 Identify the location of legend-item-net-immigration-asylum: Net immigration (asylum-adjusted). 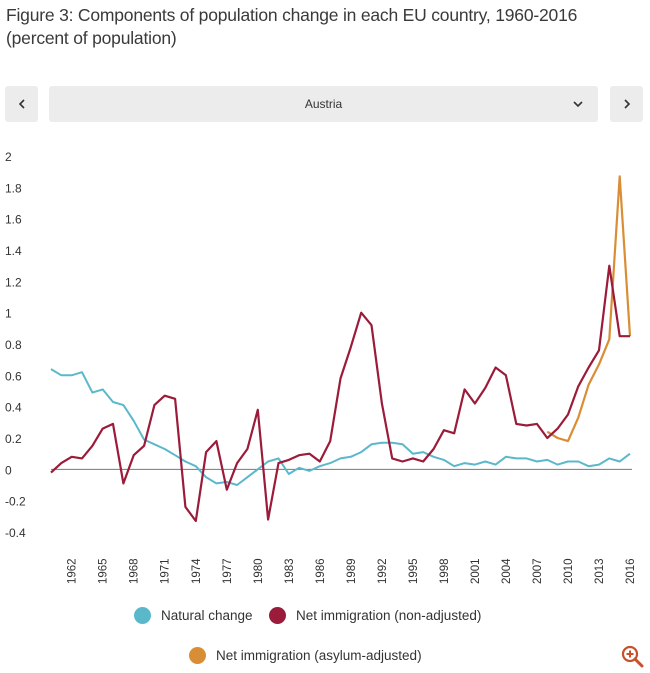
(305, 655).